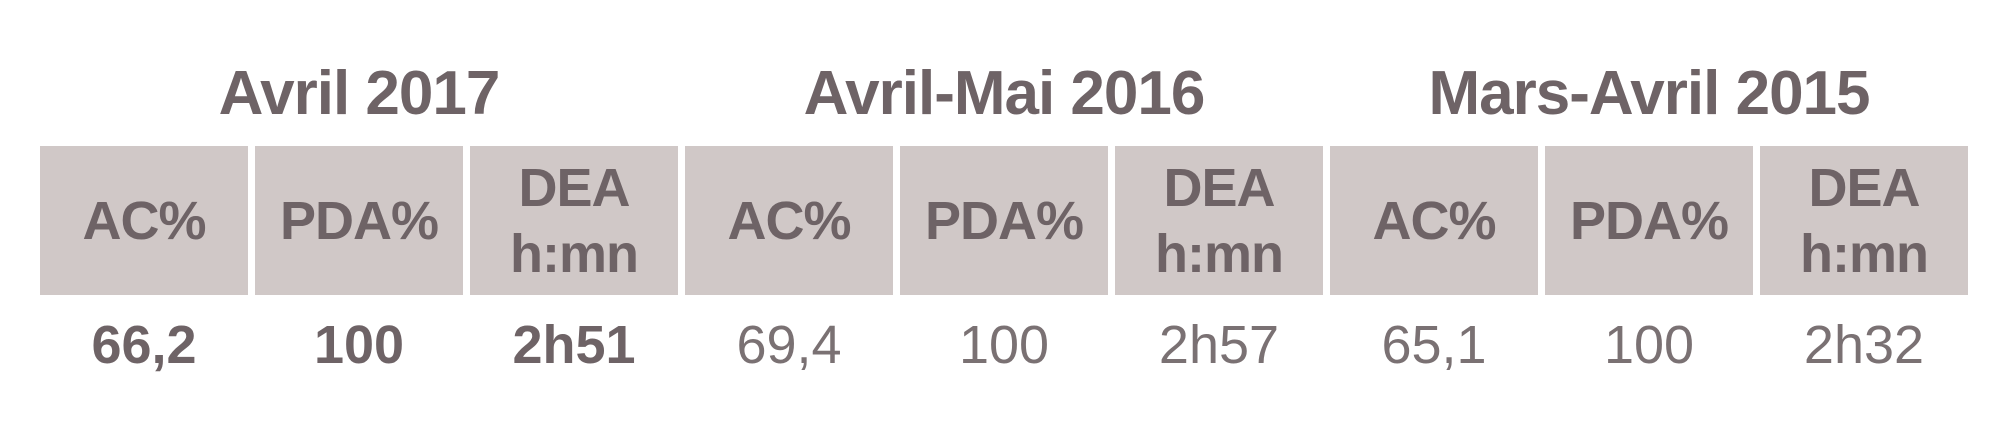 The image size is (2009, 427). What do you see at coordinates (359, 93) in the screenshot?
I see `period-title-avril-2017: Avril 2017` at bounding box center [359, 93].